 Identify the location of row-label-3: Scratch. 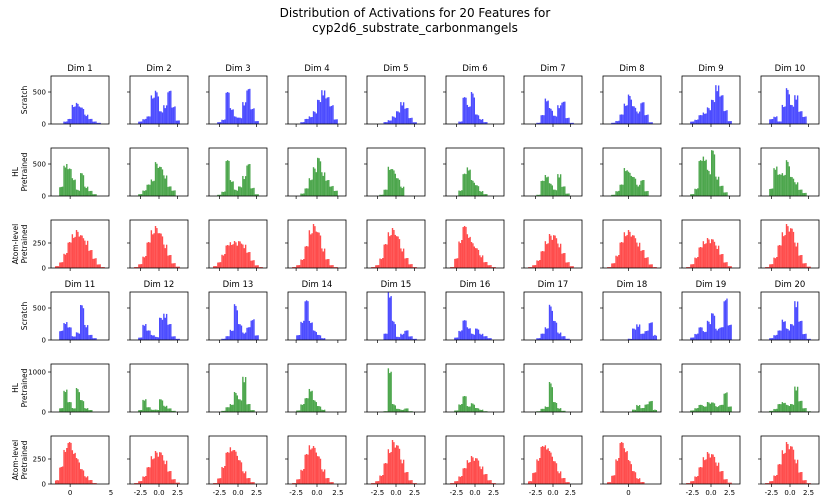
(24, 316).